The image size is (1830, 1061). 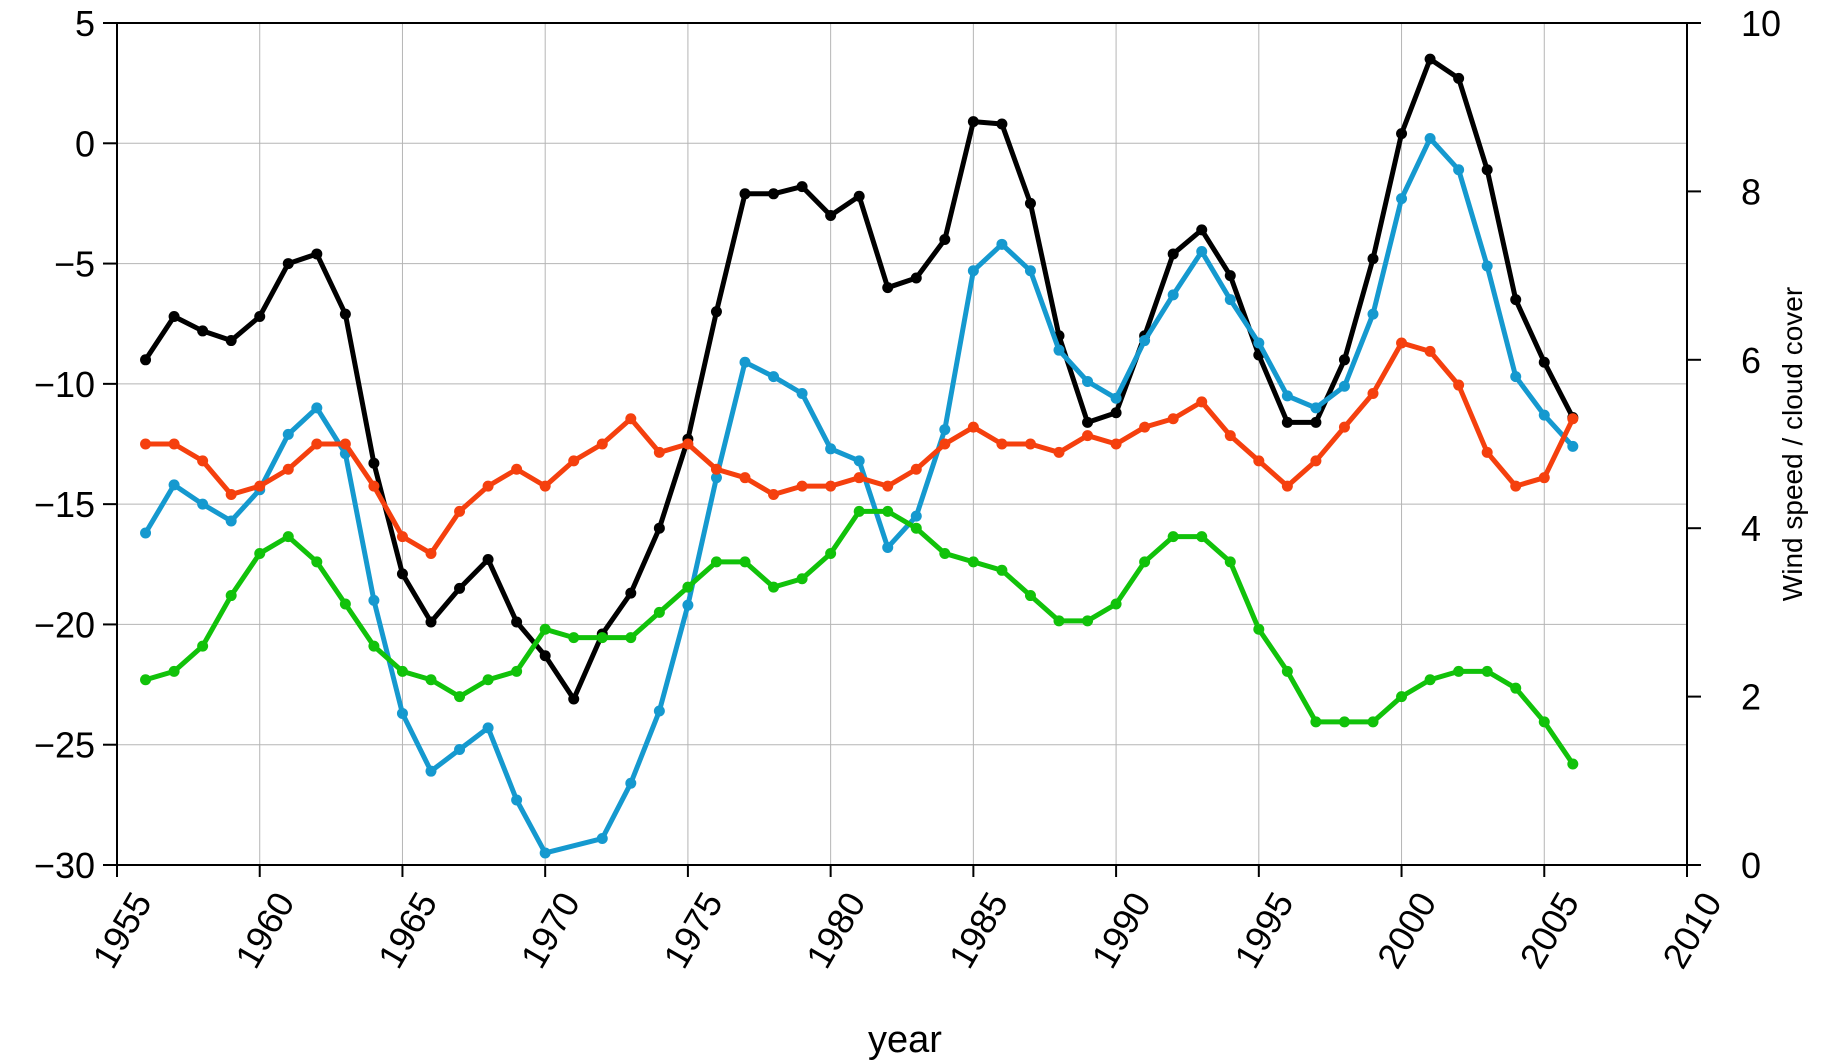 I want to click on x-axis-label: year, so click(x=905, y=1040).